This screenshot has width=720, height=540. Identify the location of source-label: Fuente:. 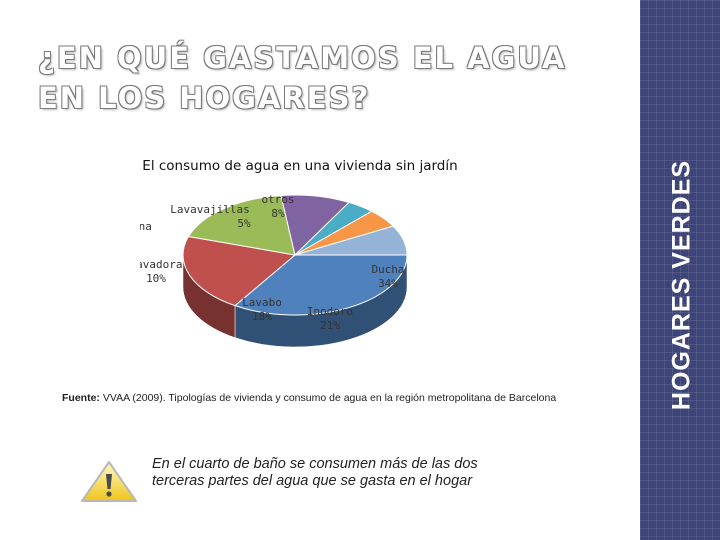
(81, 398).